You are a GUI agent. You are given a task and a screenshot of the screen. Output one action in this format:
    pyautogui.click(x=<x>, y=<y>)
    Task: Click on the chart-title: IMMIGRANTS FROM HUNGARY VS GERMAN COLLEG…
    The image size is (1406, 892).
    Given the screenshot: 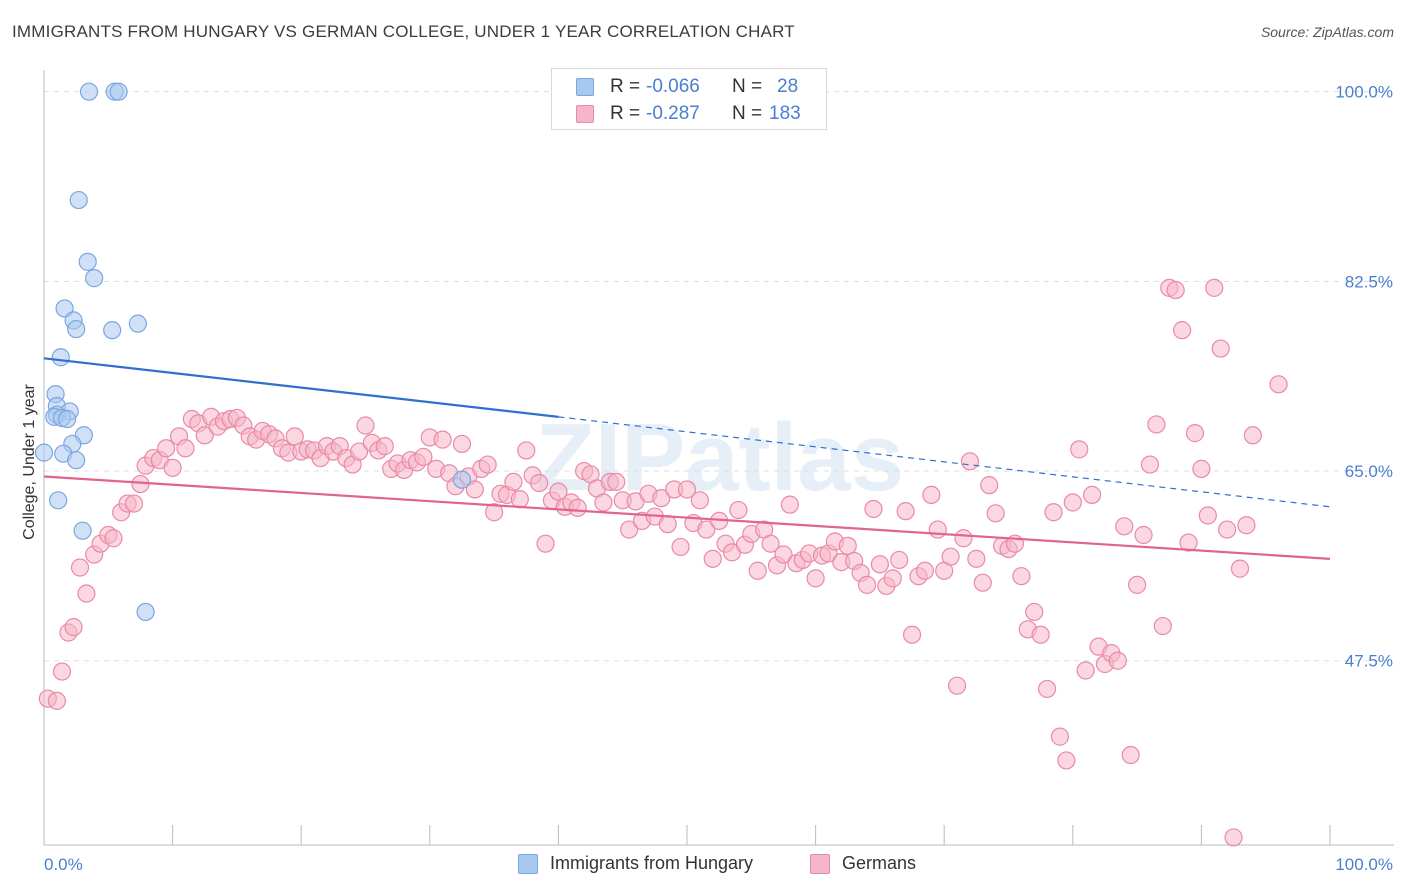 What is the action you would take?
    pyautogui.click(x=403, y=31)
    